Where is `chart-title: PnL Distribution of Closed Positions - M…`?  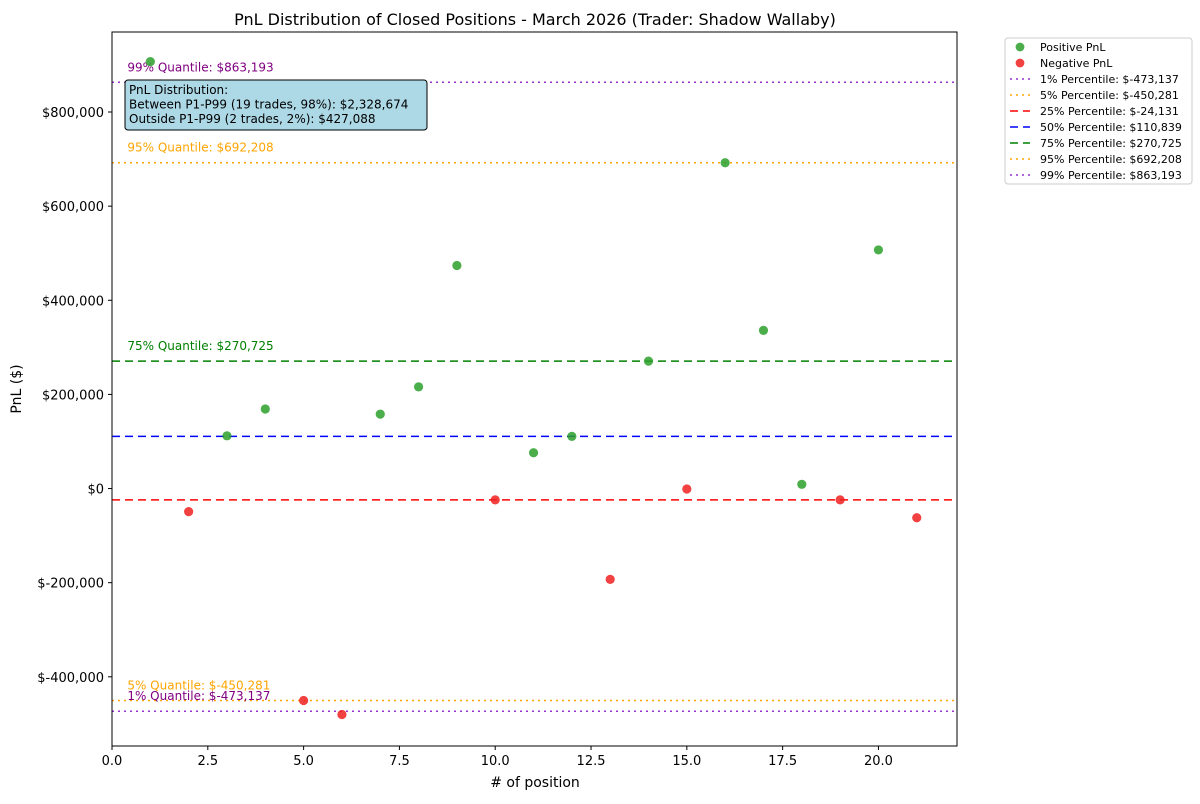 chart-title: PnL Distribution of Closed Positions - M… is located at coordinates (535, 19).